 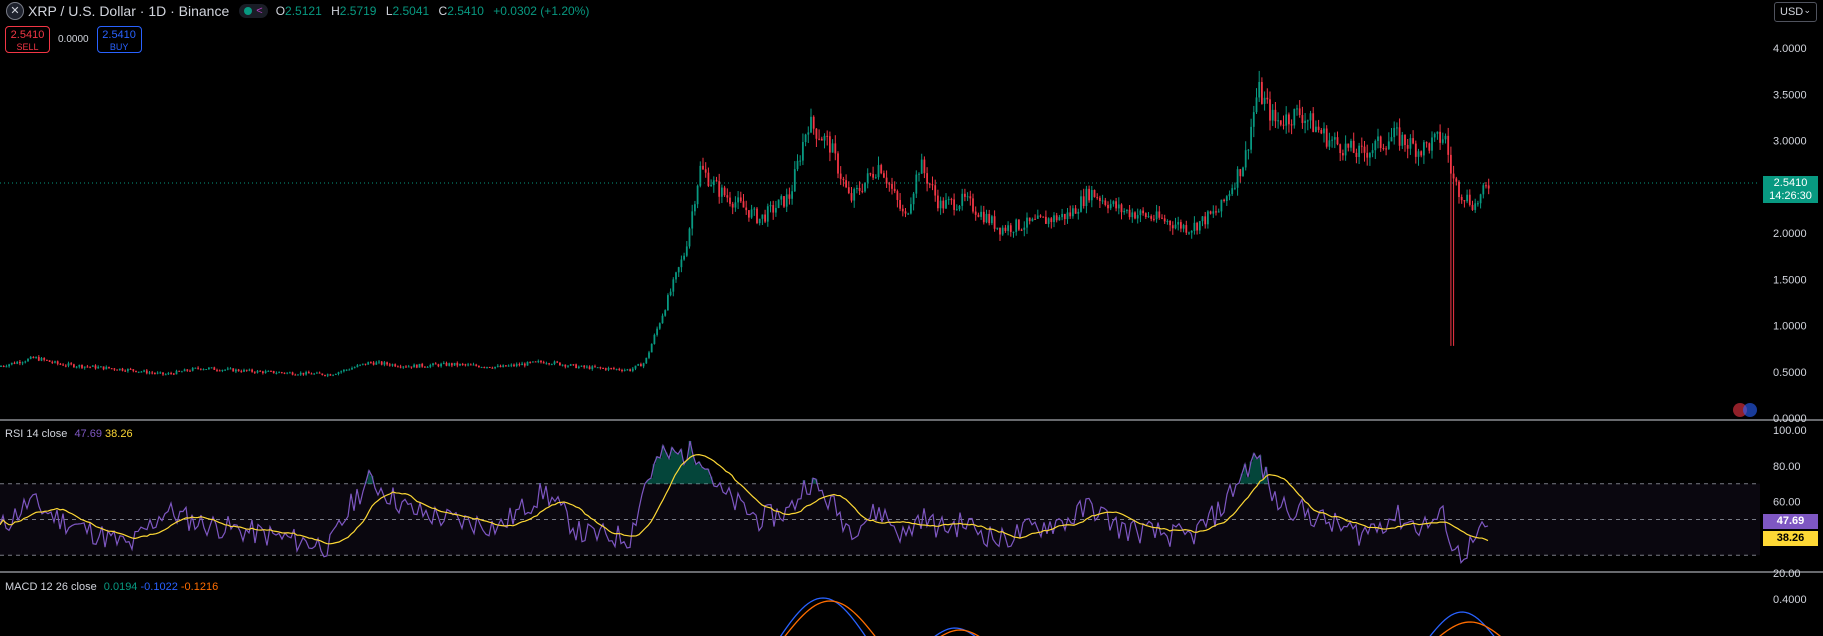 I want to click on currency-select: USD ⌄, so click(x=1795, y=12).